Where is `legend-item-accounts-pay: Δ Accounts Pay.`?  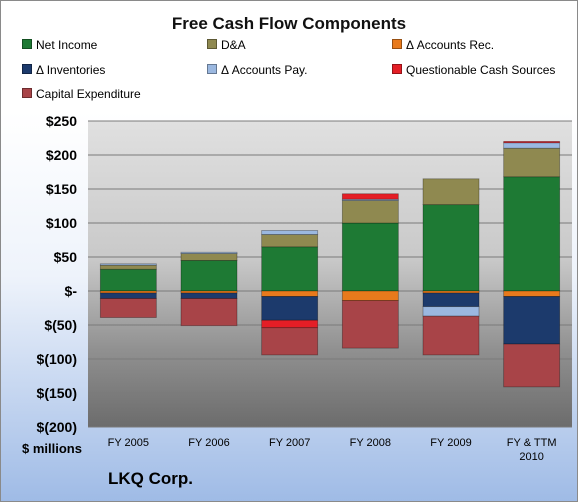 legend-item-accounts-pay: Δ Accounts Pay. is located at coordinates (257, 70).